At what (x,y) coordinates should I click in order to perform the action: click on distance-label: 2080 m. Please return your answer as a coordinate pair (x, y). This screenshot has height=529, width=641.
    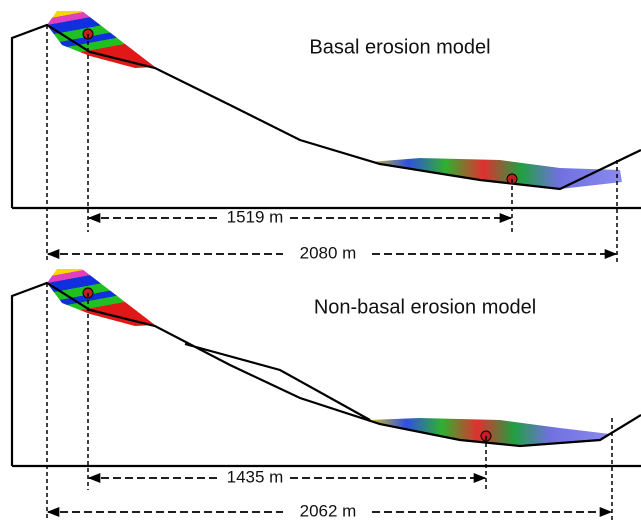
    Looking at the image, I should click on (328, 252).